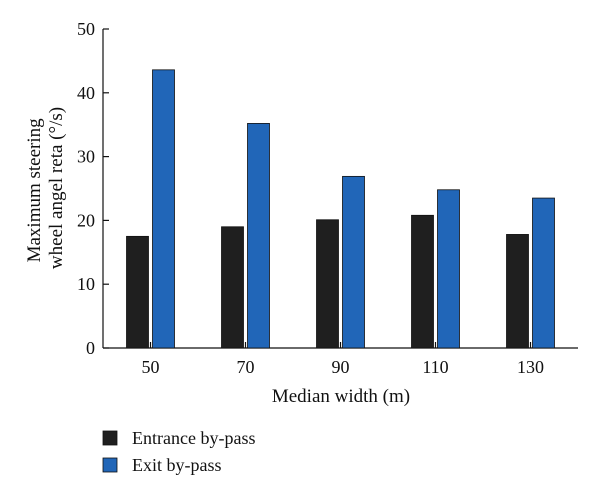  Describe the element at coordinates (86, 93) in the screenshot. I see `y-tick-label: 40` at that location.